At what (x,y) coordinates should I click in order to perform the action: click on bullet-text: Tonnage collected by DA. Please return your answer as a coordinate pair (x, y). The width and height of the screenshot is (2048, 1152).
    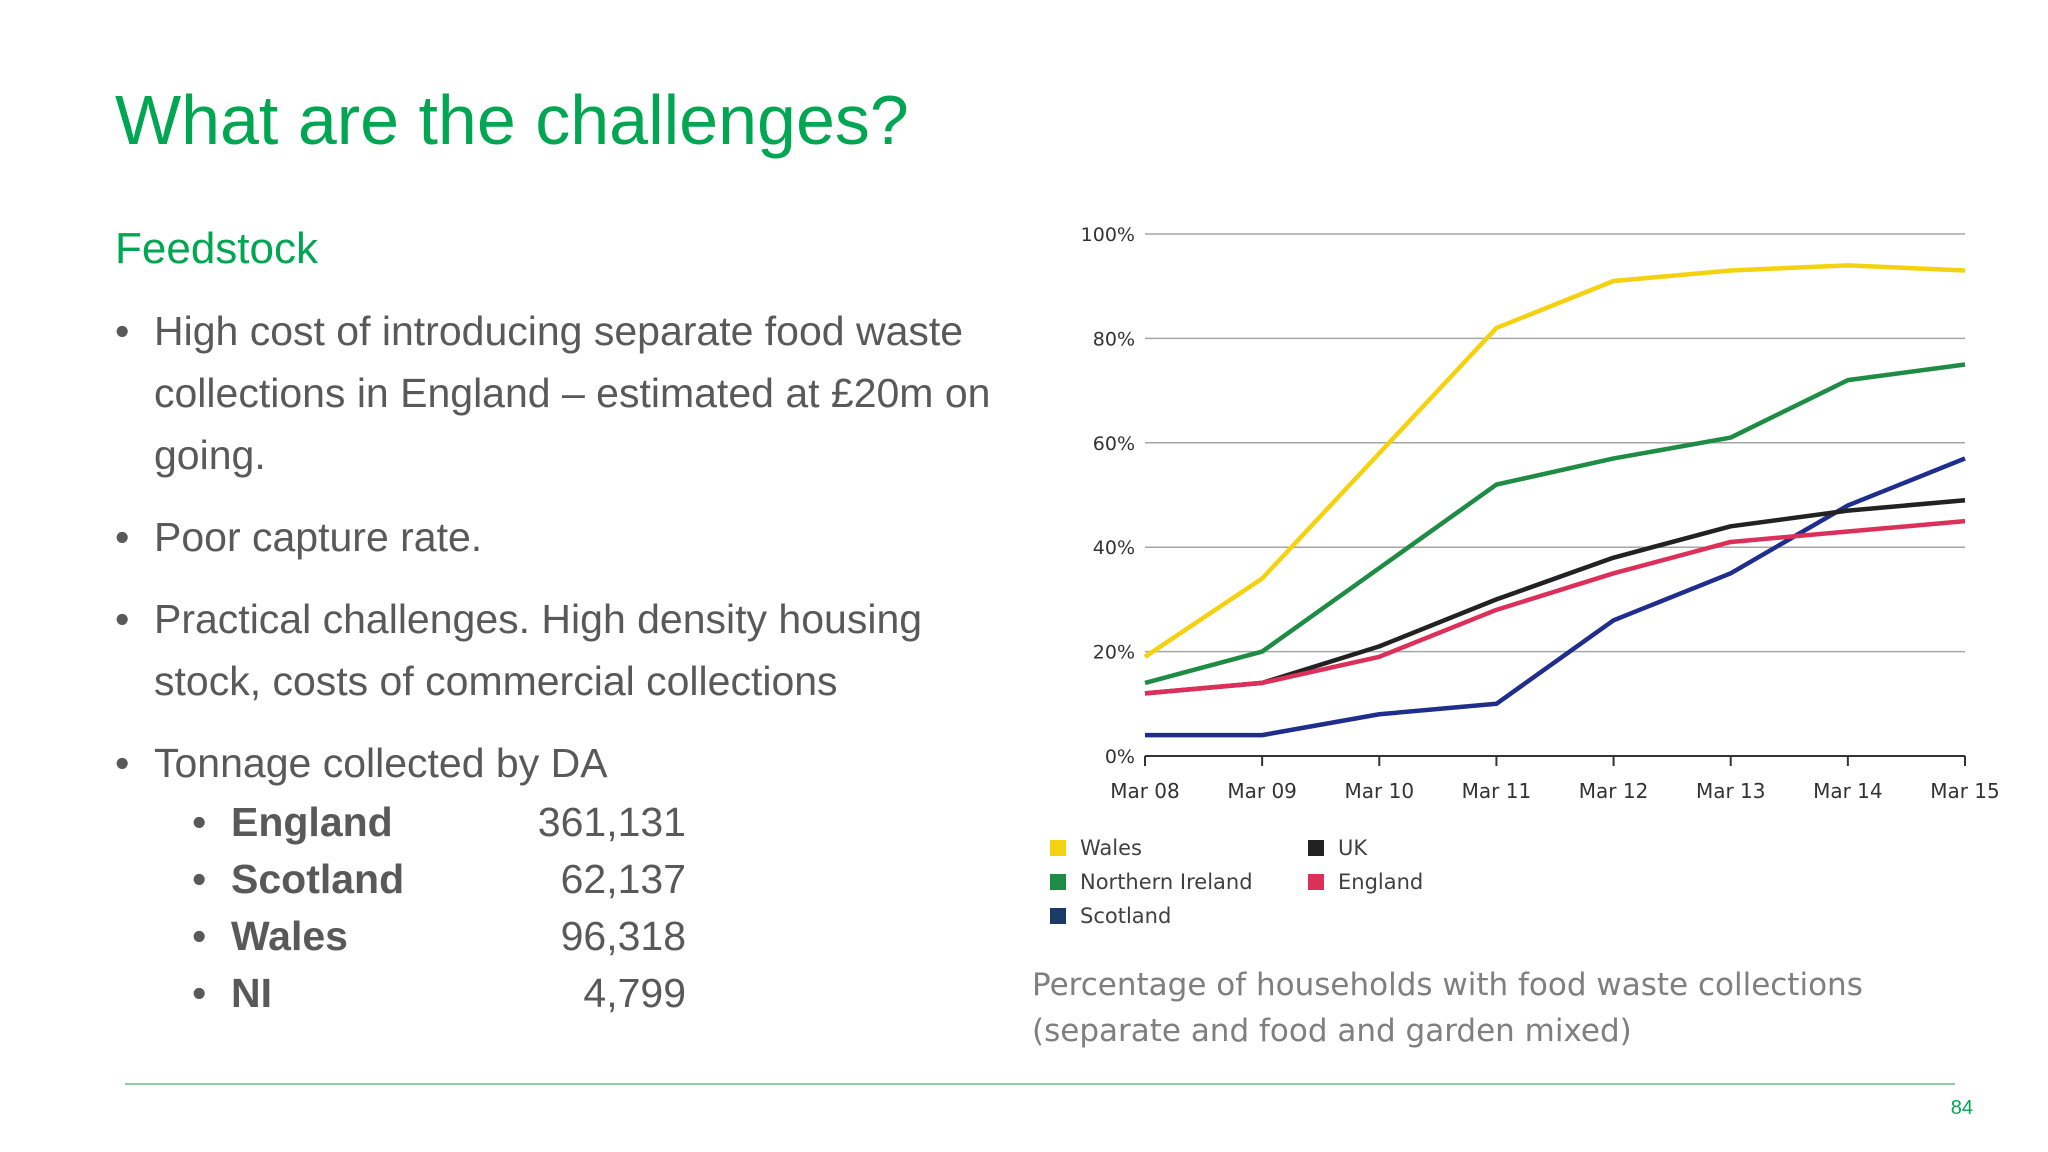
    Looking at the image, I should click on (381, 763).